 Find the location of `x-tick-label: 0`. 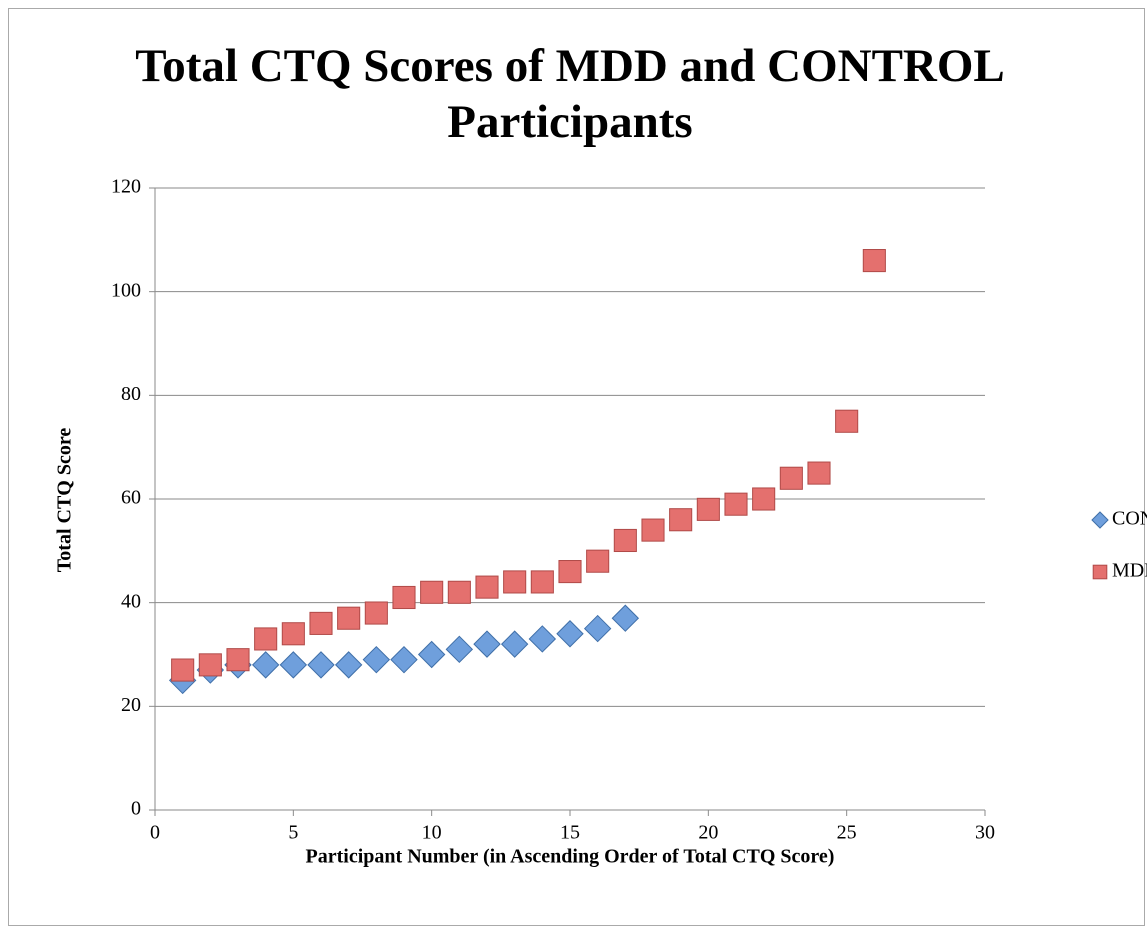

x-tick-label: 0 is located at coordinates (155, 833).